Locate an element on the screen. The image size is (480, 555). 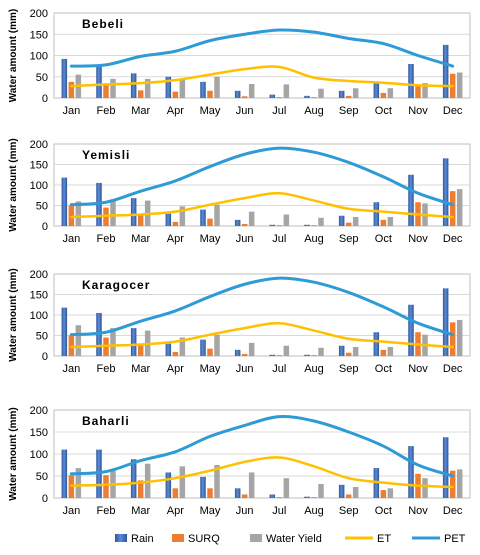
x-tick-label: Aug is located at coordinates (314, 239).